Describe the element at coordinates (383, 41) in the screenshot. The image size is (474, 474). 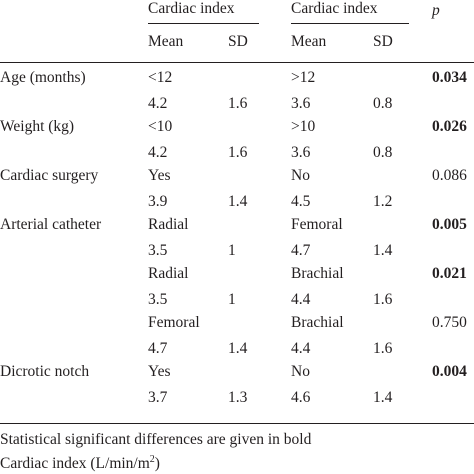
I see `header-sd-right: SD` at that location.